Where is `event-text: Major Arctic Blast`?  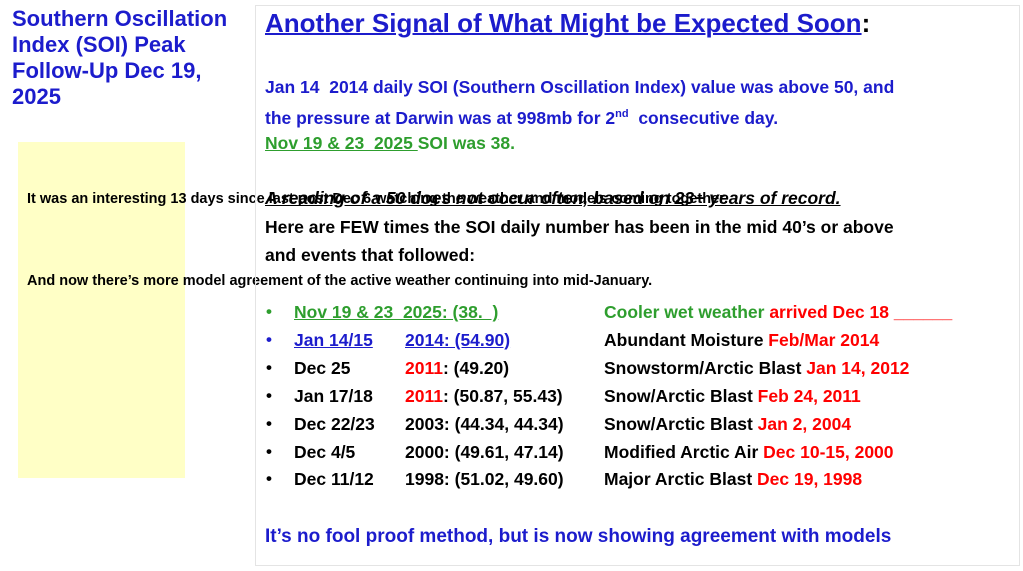
event-text: Major Arctic Blast is located at coordinates (681, 479).